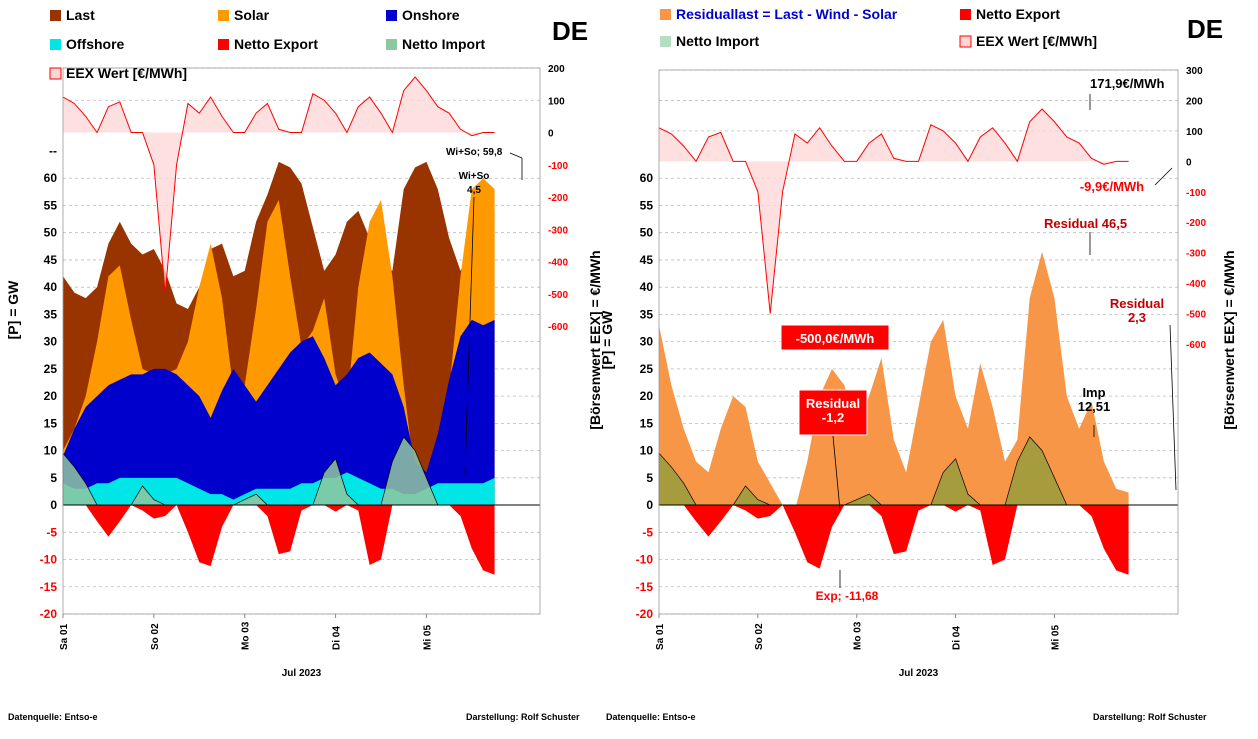 This screenshot has height=739, width=1258. I want to click on y2-tick-label: -300, so click(1196, 254).